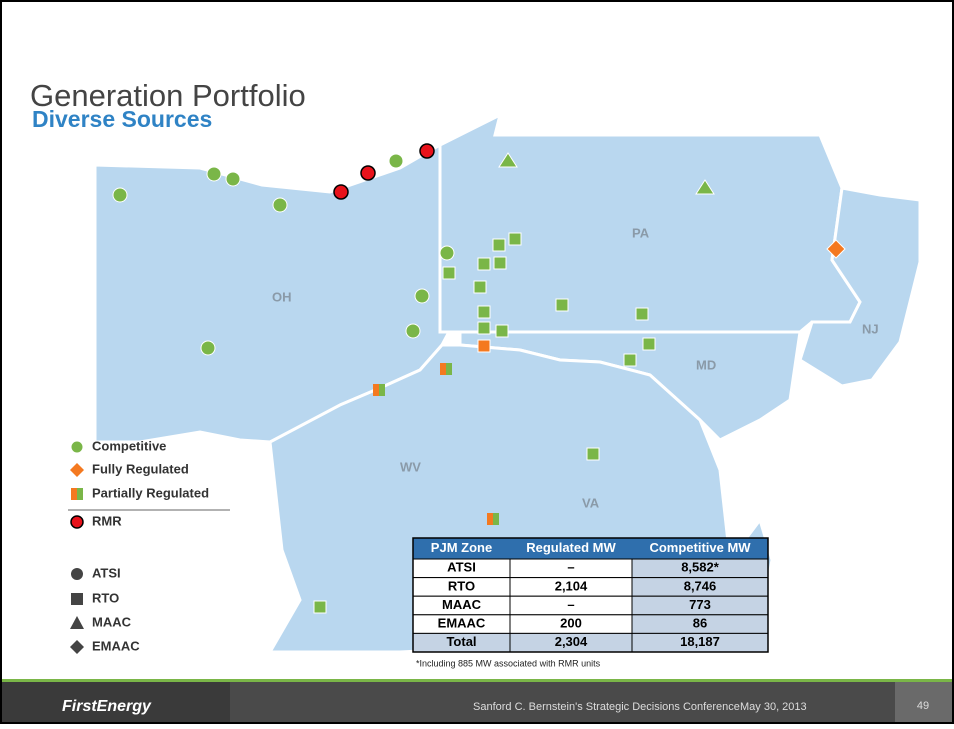 This screenshot has height=729, width=954. I want to click on legend-entry: MAAC, so click(112, 621).